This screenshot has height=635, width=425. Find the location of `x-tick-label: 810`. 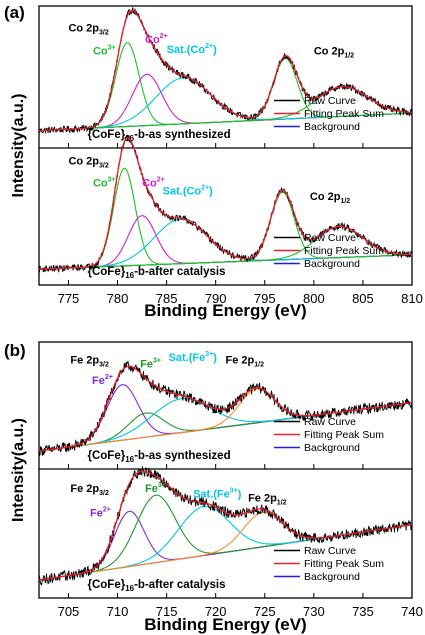

x-tick-label: 810 is located at coordinates (412, 298).